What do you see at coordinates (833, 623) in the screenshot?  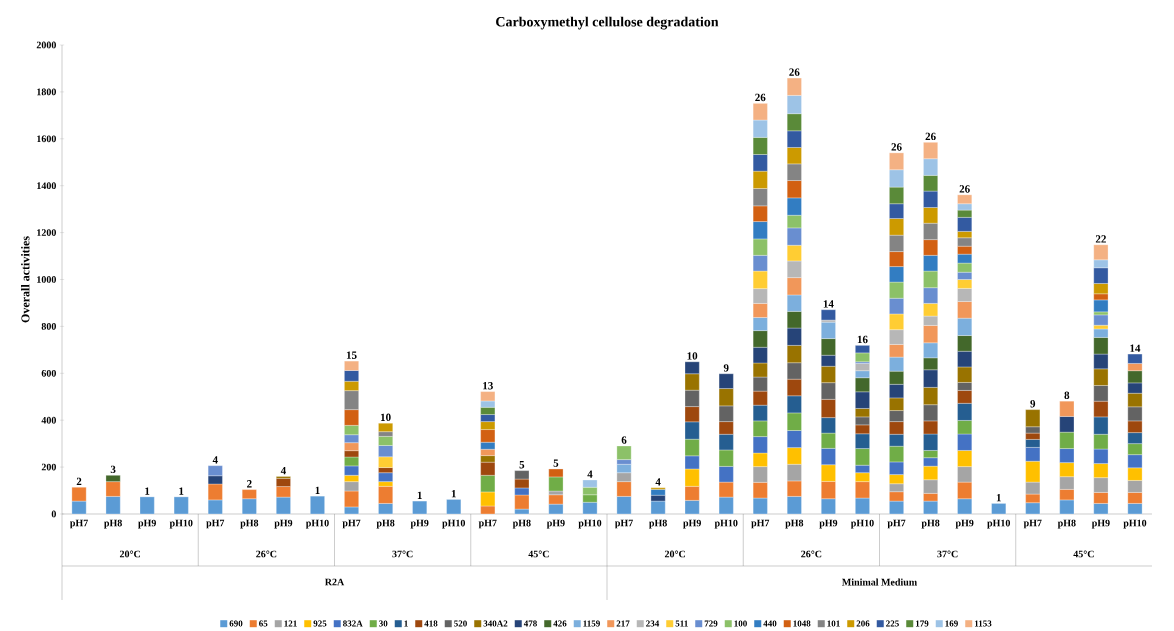 I see `legend-label: 101` at bounding box center [833, 623].